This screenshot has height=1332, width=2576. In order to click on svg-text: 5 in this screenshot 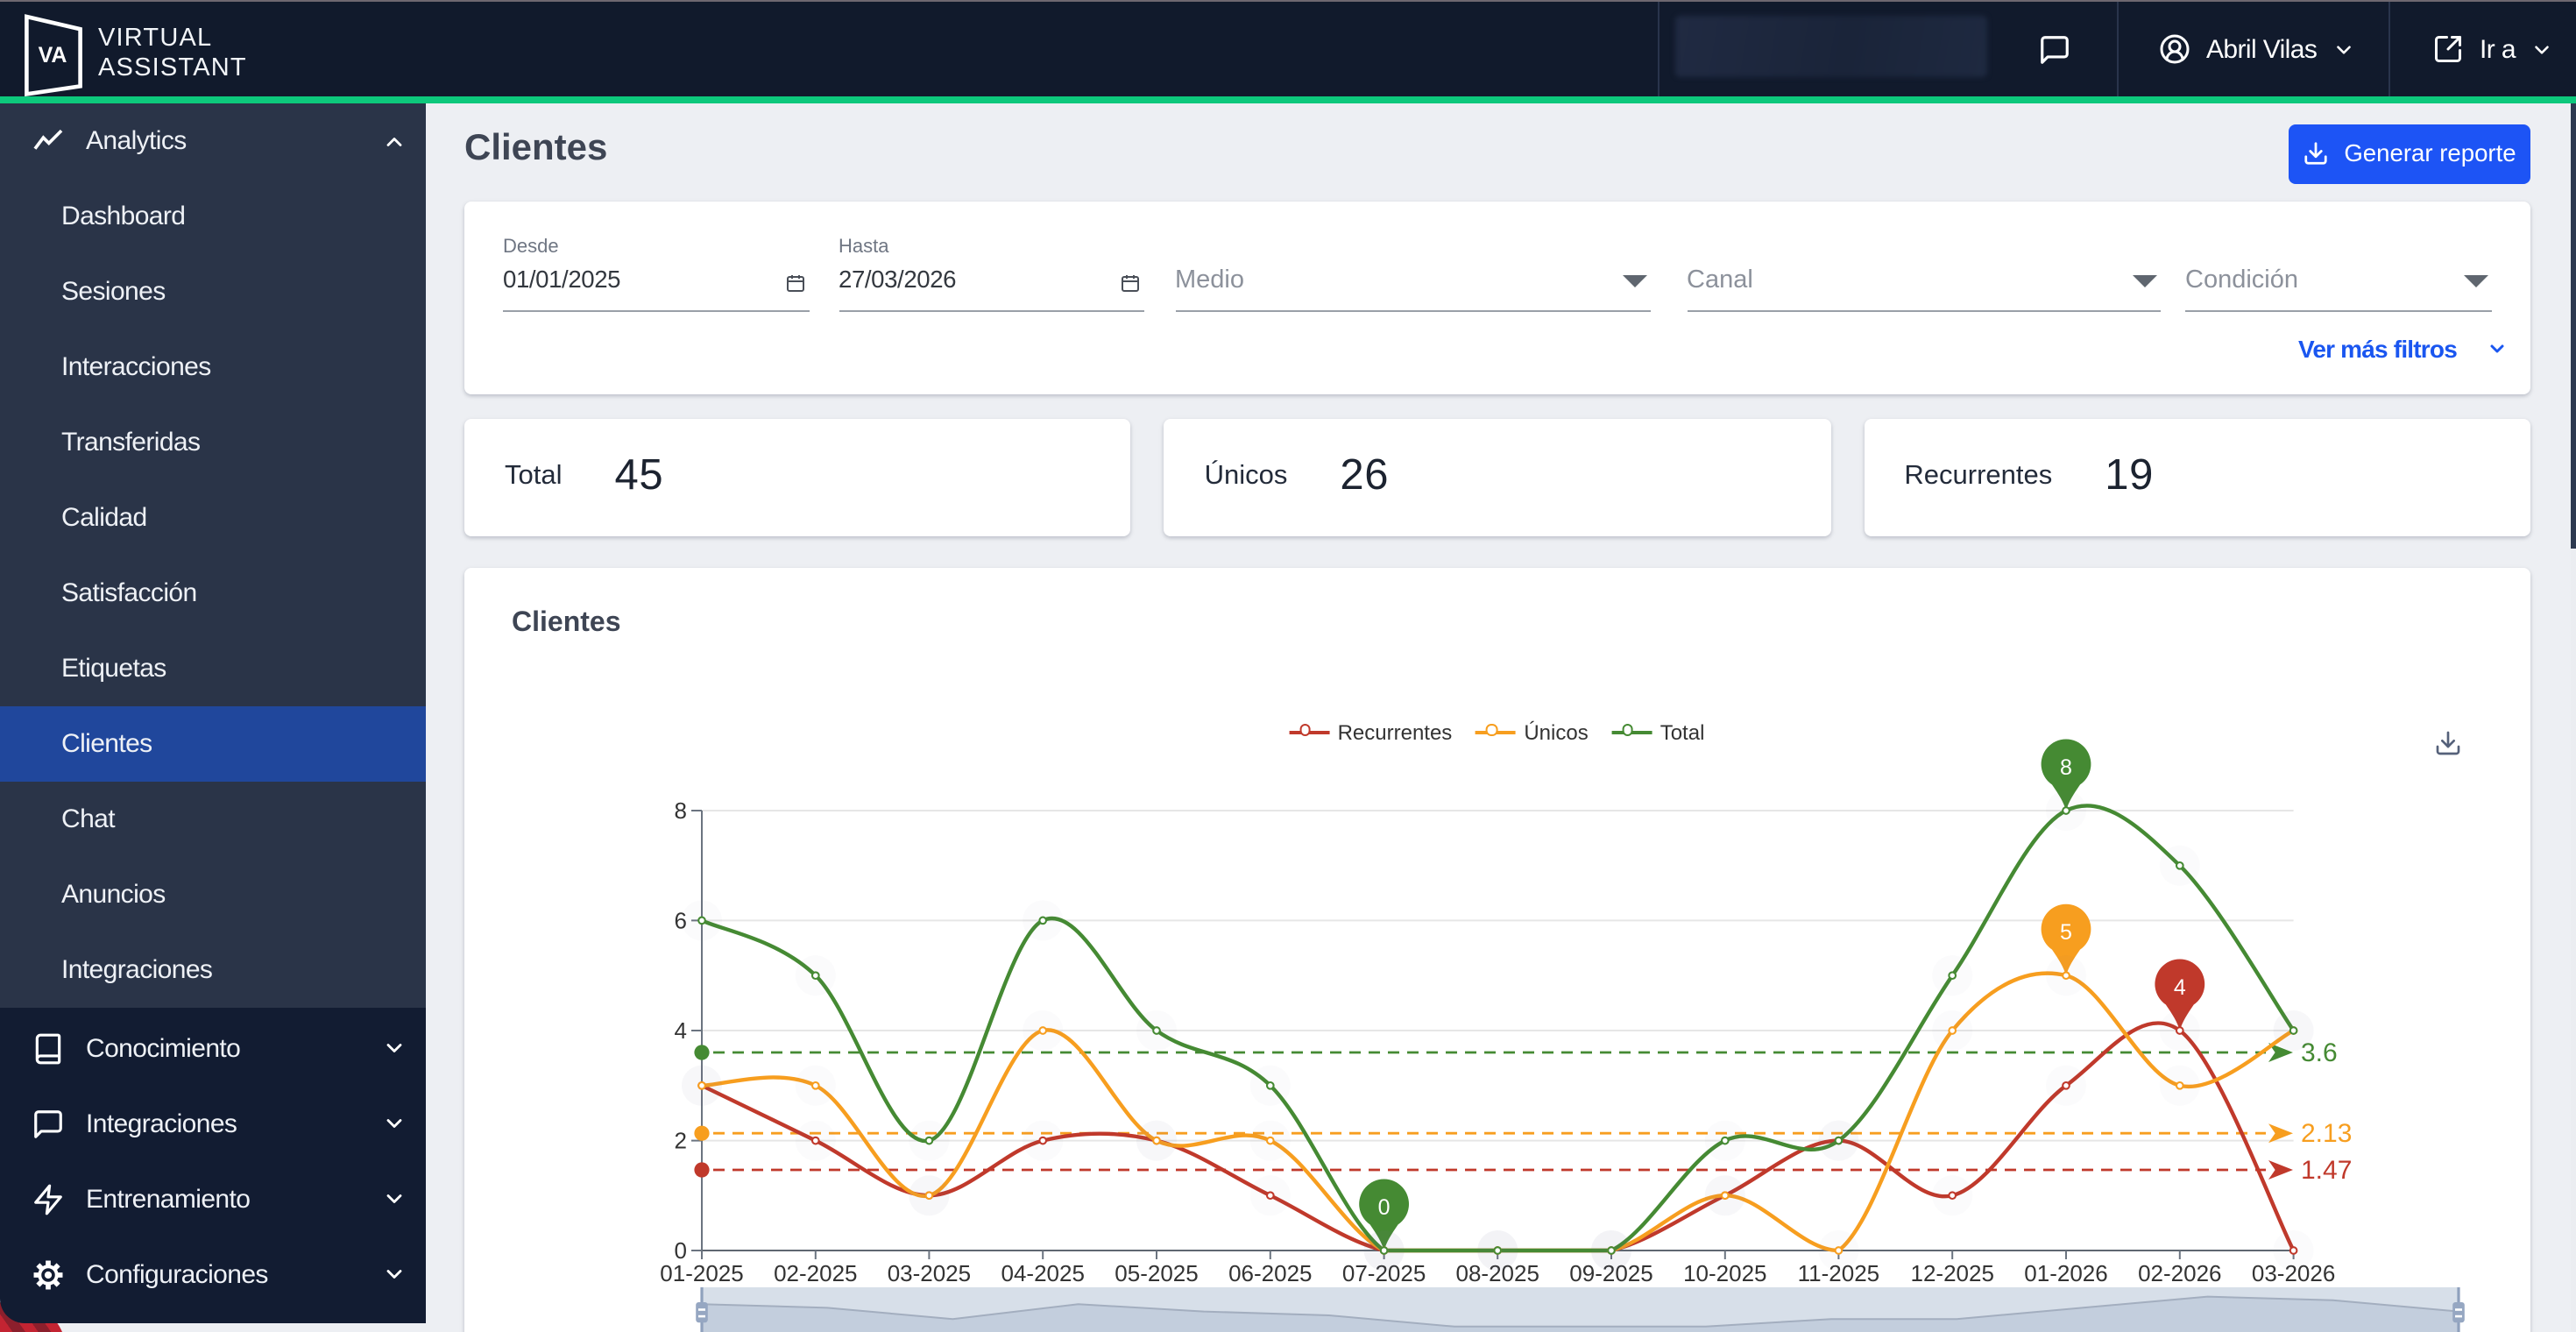, I will do `click(2066, 932)`.